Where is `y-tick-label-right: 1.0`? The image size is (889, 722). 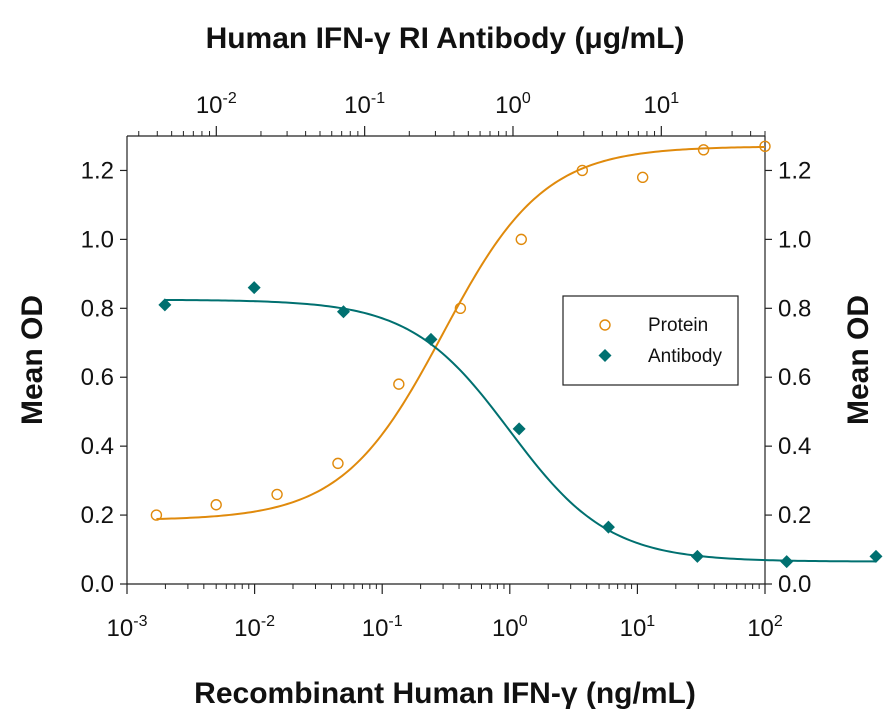
y-tick-label-right: 1.0 is located at coordinates (794, 239).